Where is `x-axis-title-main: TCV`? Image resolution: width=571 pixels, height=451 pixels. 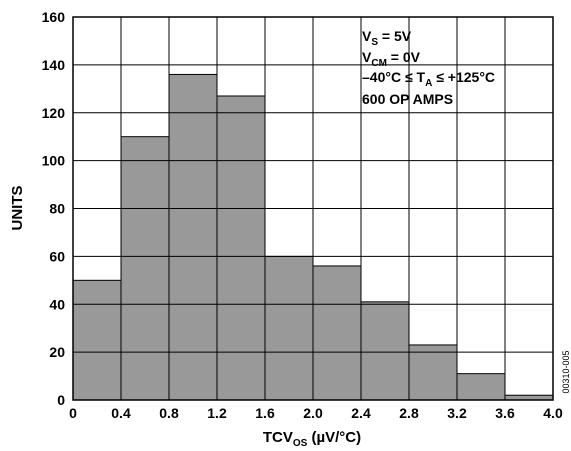 x-axis-title-main: TCV is located at coordinates (278, 437).